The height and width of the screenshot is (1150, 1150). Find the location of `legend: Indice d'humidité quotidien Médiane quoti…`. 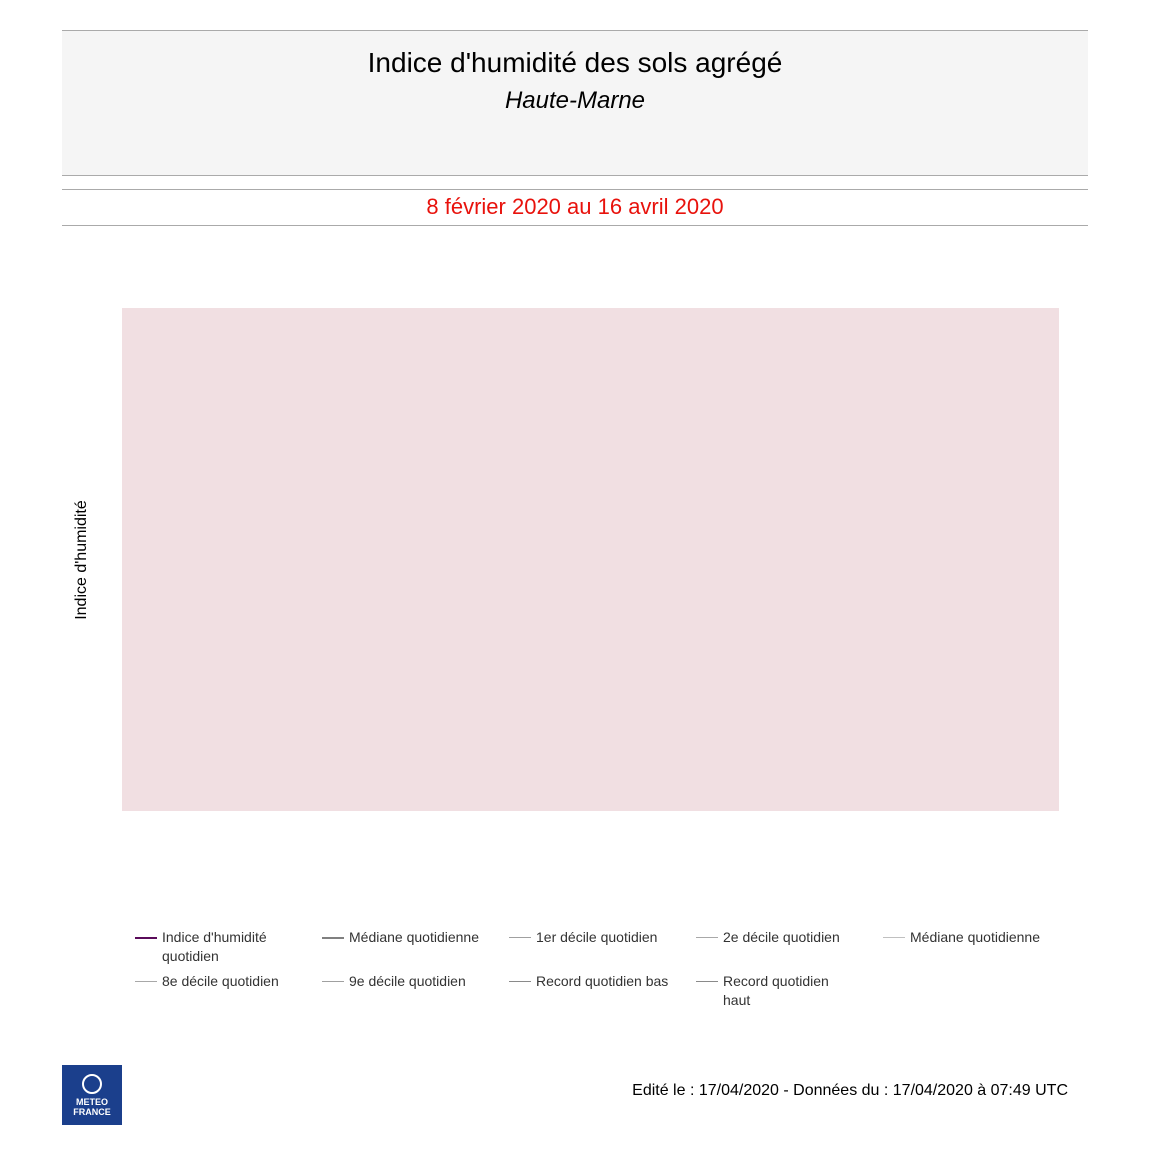

legend: Indice d'humidité quotidien Médiane quoti… is located at coordinates (610, 969).